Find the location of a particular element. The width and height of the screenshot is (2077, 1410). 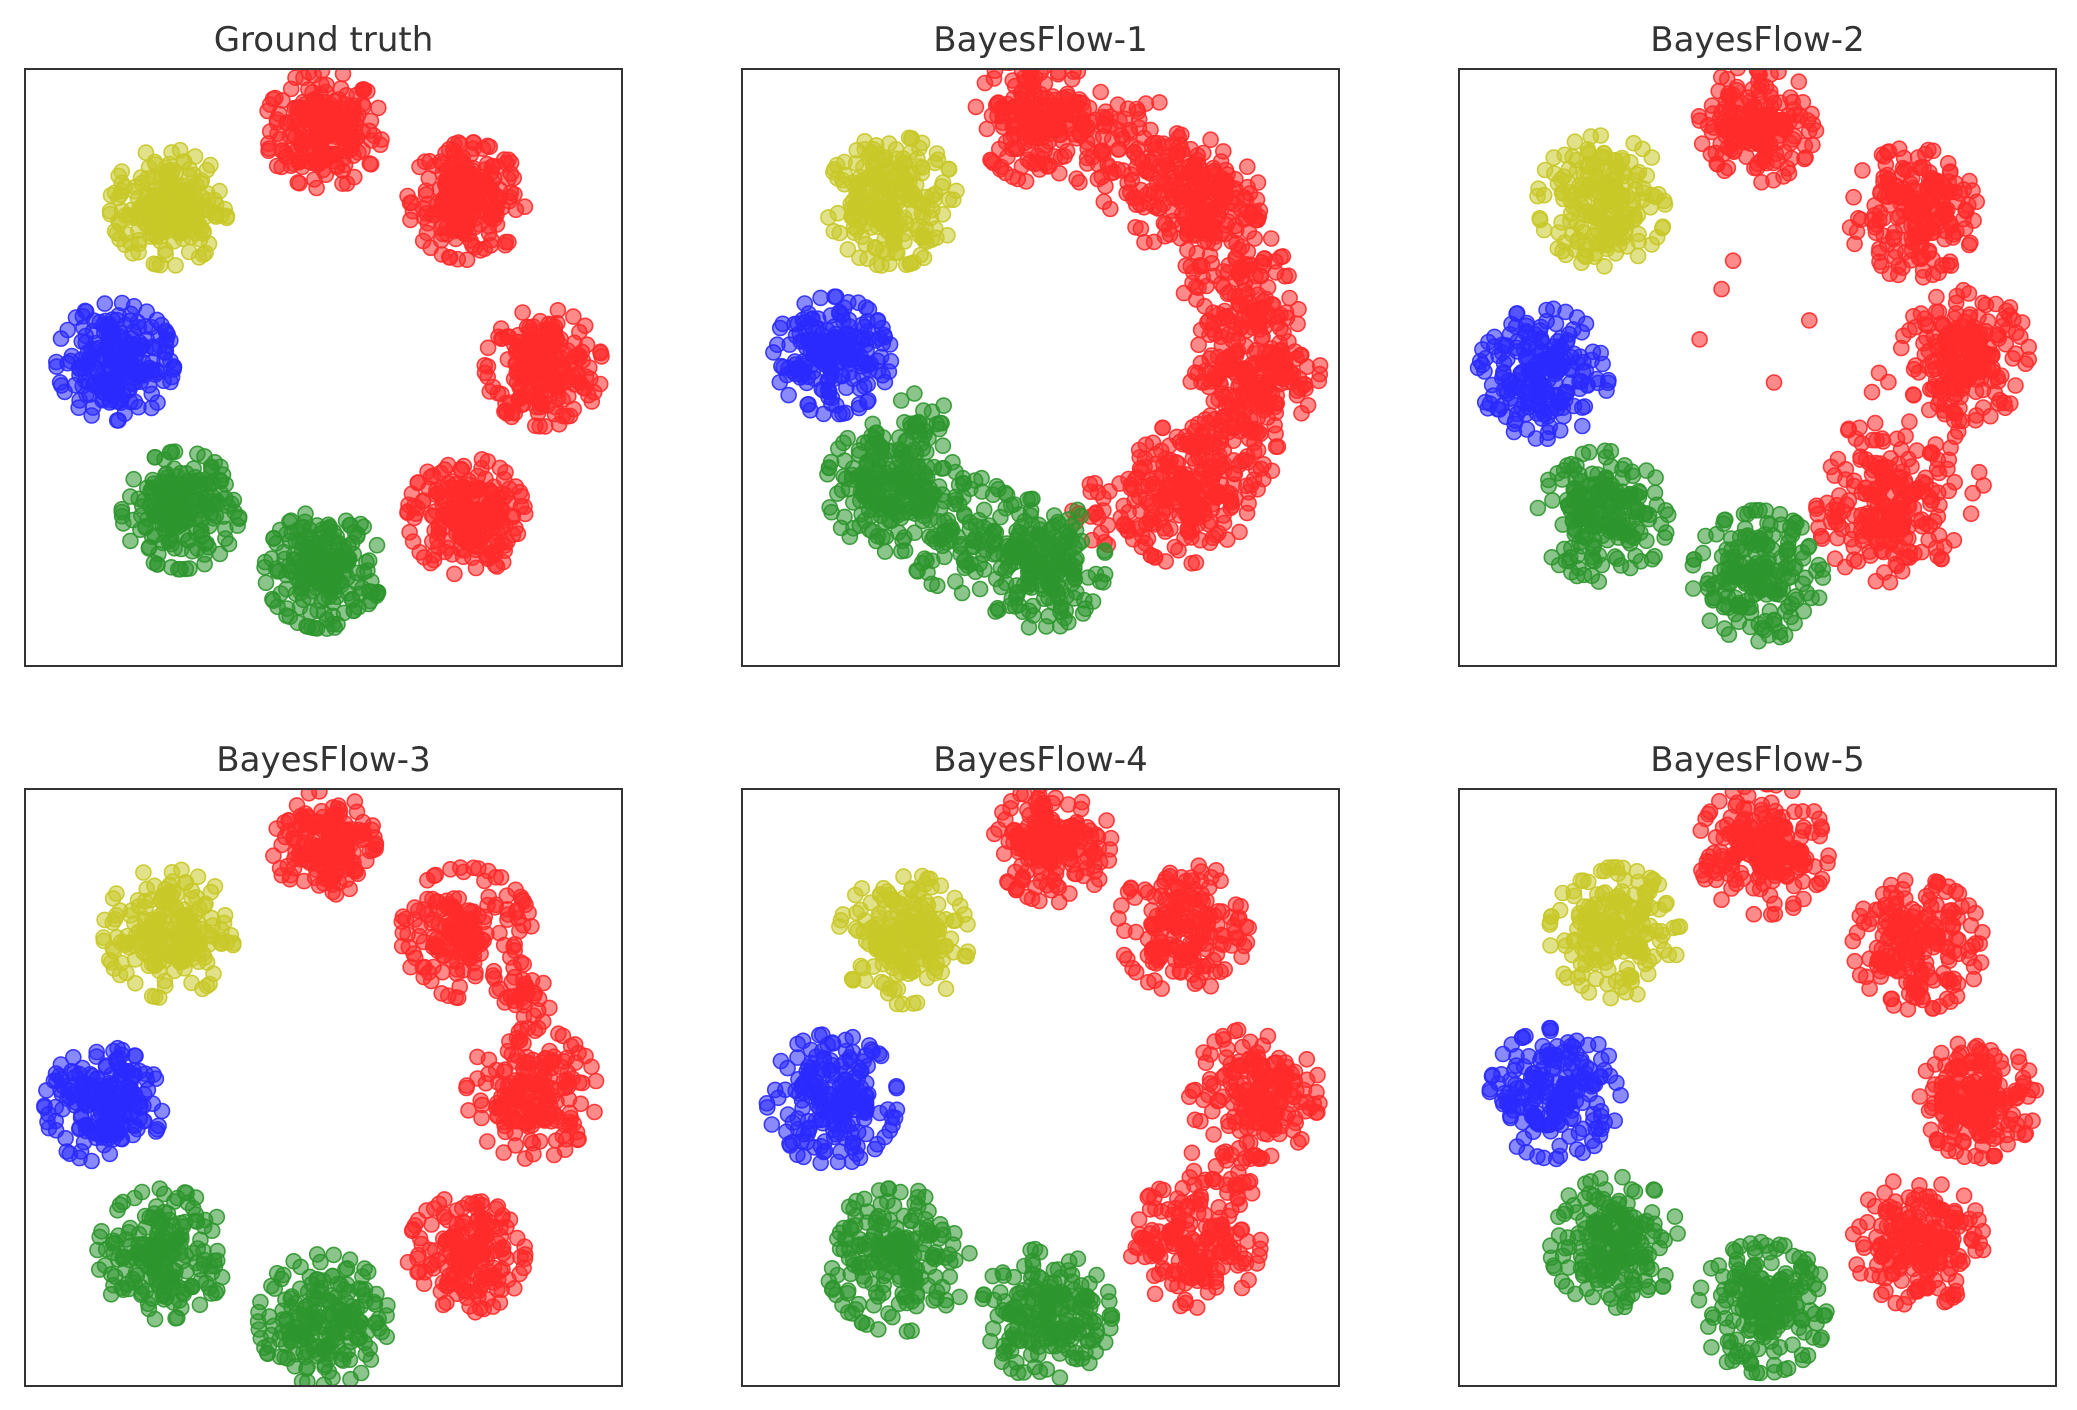

green-cluster is located at coordinates (909, 418).